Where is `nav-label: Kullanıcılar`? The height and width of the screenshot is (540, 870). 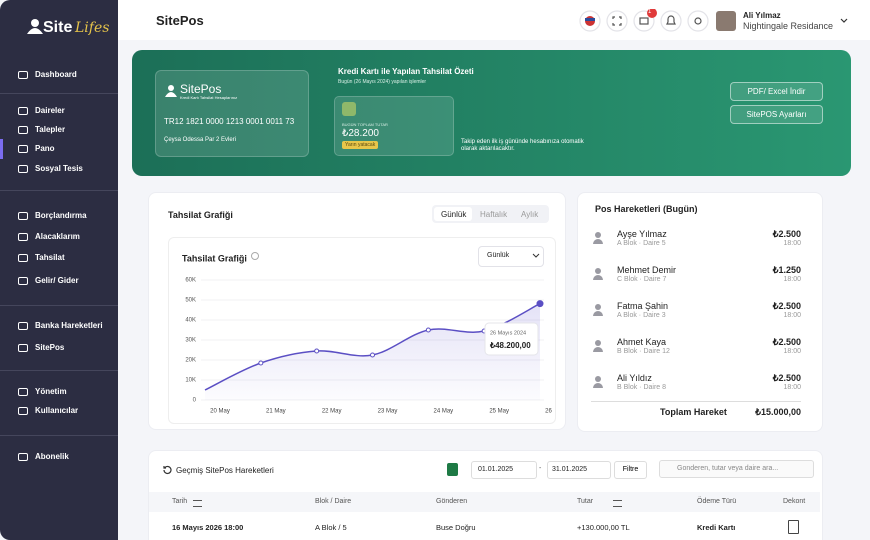
nav-label: Kullanıcılar is located at coordinates (57, 410).